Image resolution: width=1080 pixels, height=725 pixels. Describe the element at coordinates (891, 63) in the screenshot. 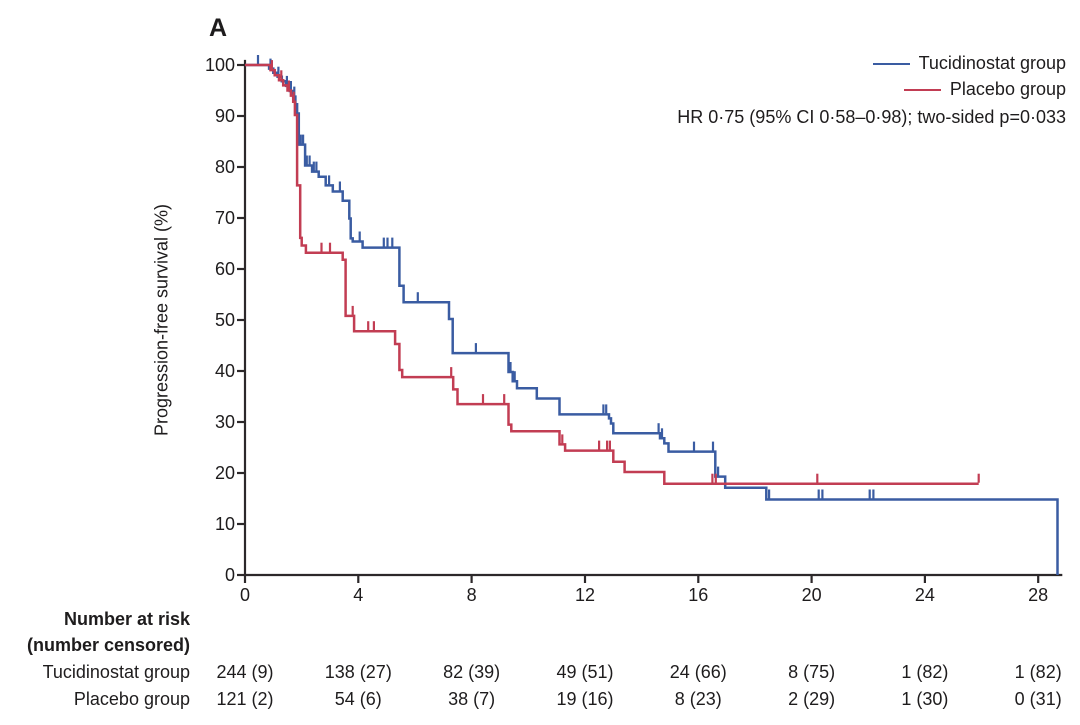

I see `tucidinostat-line-swatch` at that location.